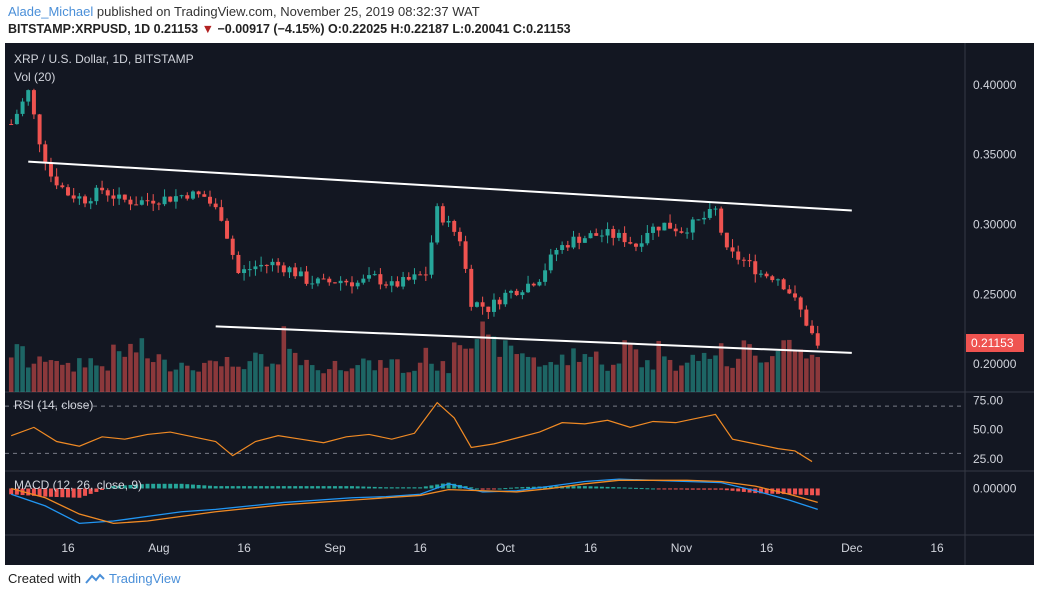 The image size is (1041, 596). What do you see at coordinates (51, 11) in the screenshot?
I see `author-link: Alade_Michael` at bounding box center [51, 11].